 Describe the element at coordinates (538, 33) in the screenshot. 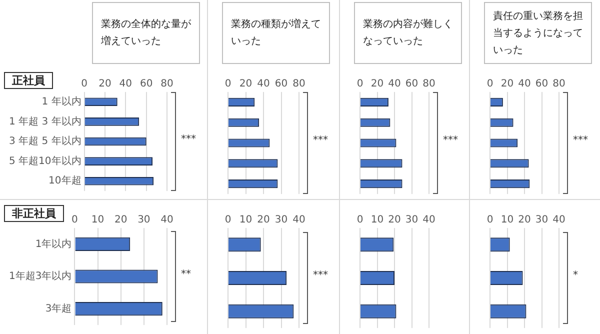

I see `chart-title: 責任の重い業務を担当するようになっていった` at that location.